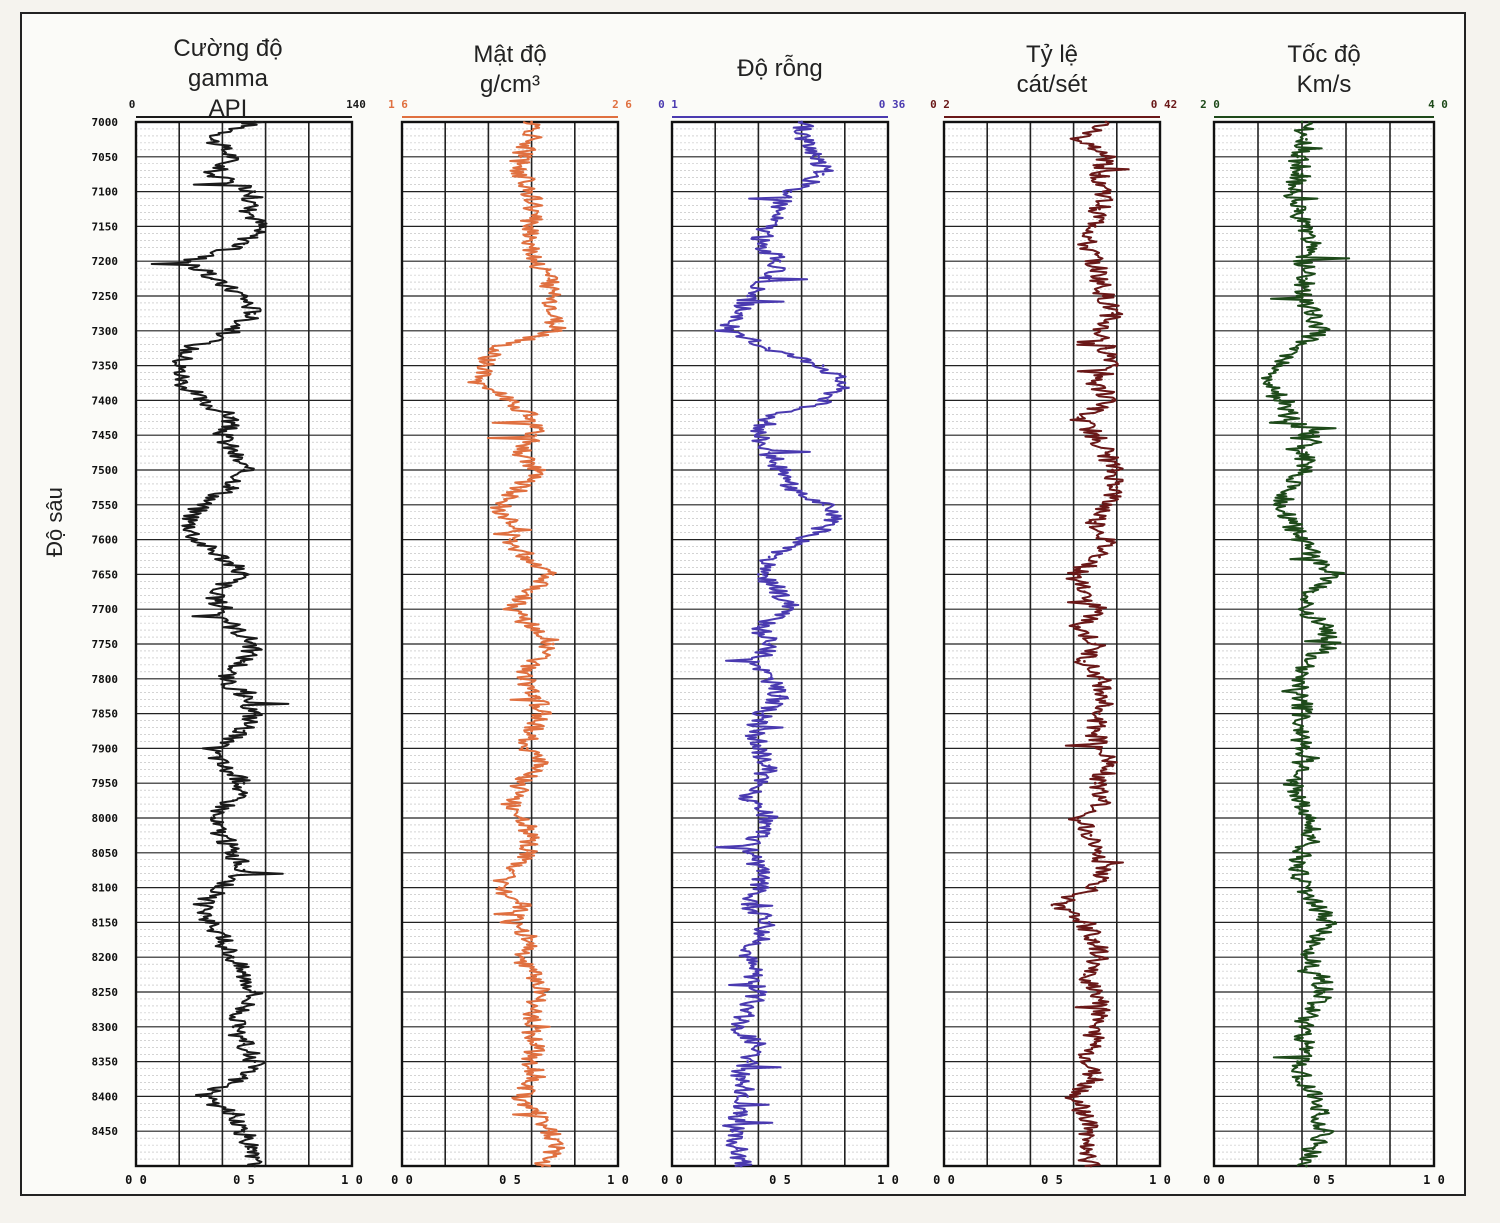 This screenshot has width=1500, height=1223. Describe the element at coordinates (105, 679) in the screenshot. I see `depth-tick-label: 7800` at that location.